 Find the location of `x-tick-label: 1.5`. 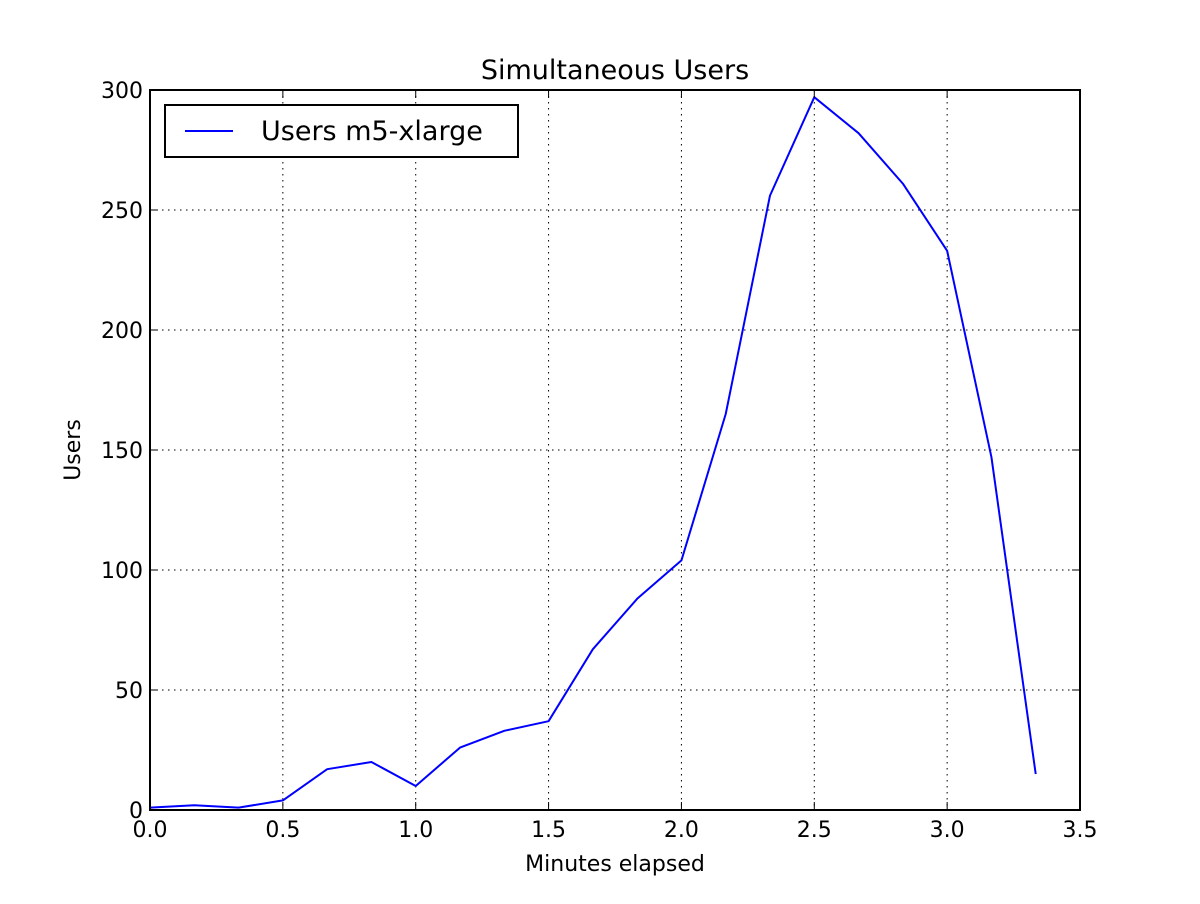

x-tick-label: 1.5 is located at coordinates (548, 830).